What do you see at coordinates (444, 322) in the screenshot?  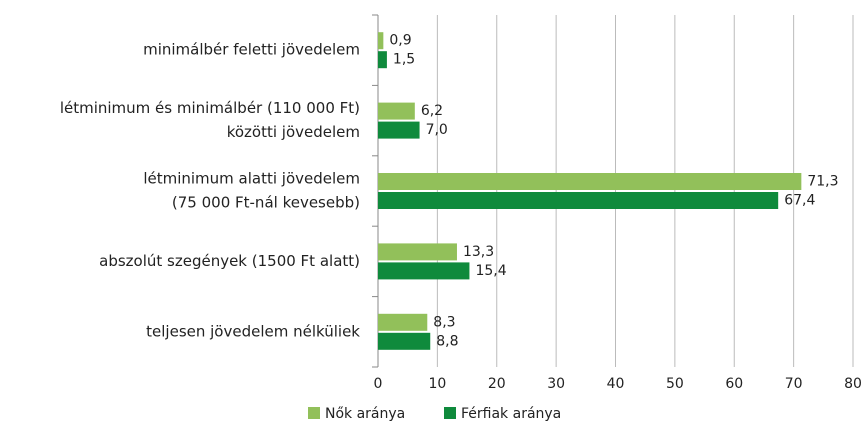 I see `value-label: 8,3` at bounding box center [444, 322].